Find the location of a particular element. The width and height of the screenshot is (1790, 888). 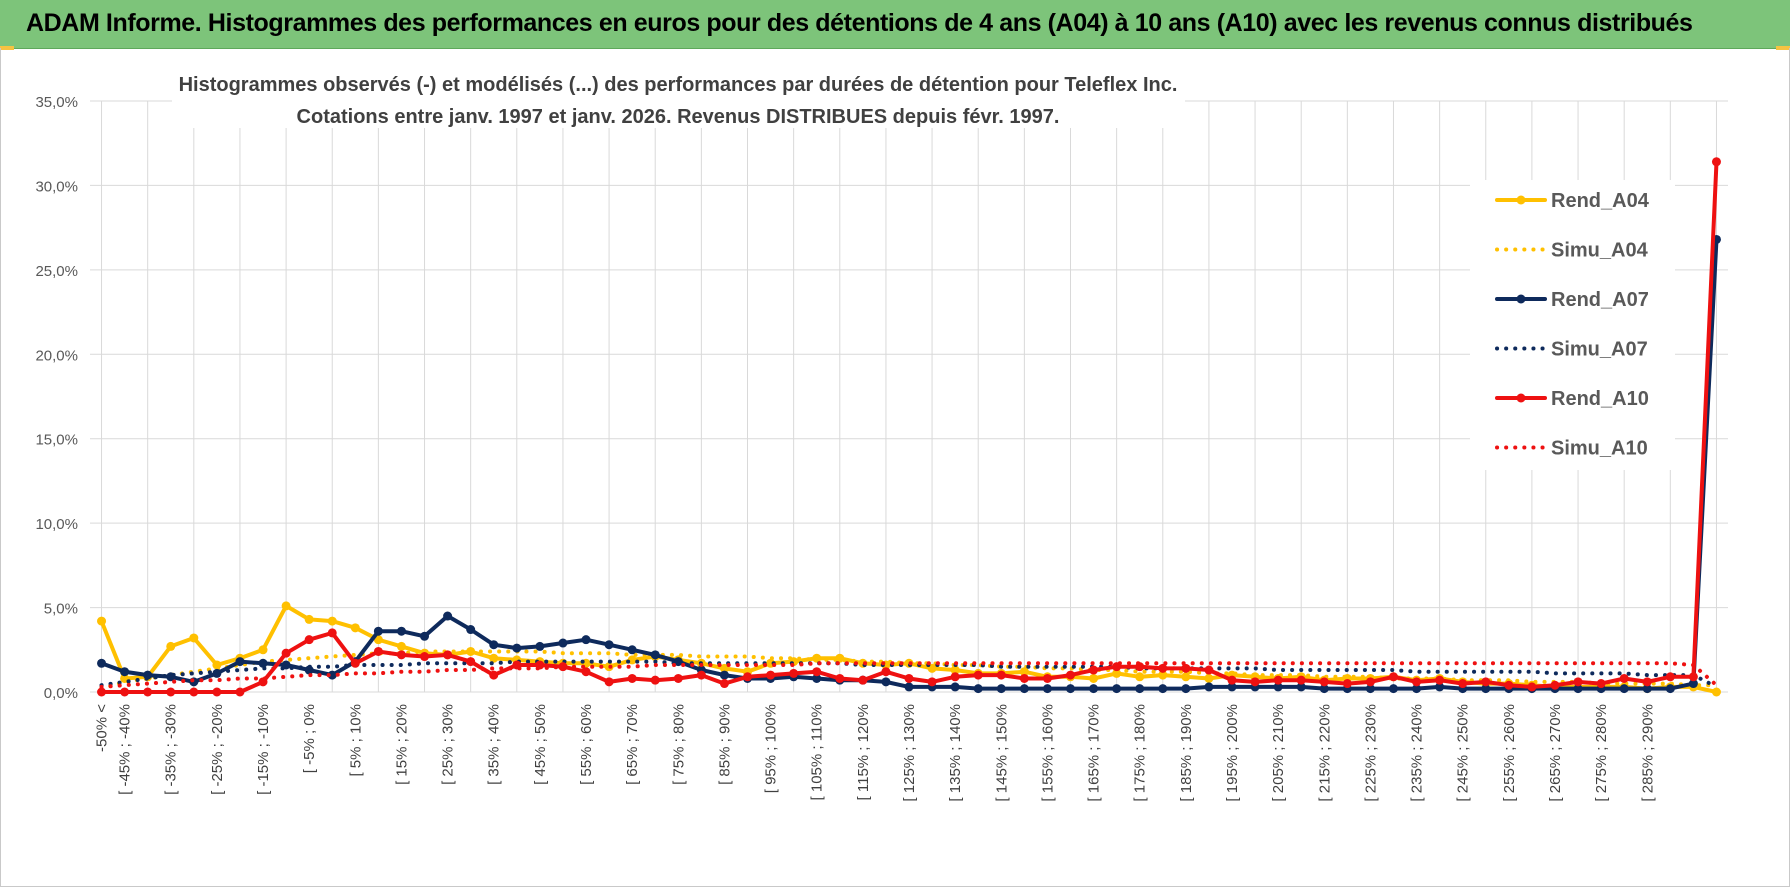

x-tick-label: [ 225% ; 230% is located at coordinates (1370, 753).